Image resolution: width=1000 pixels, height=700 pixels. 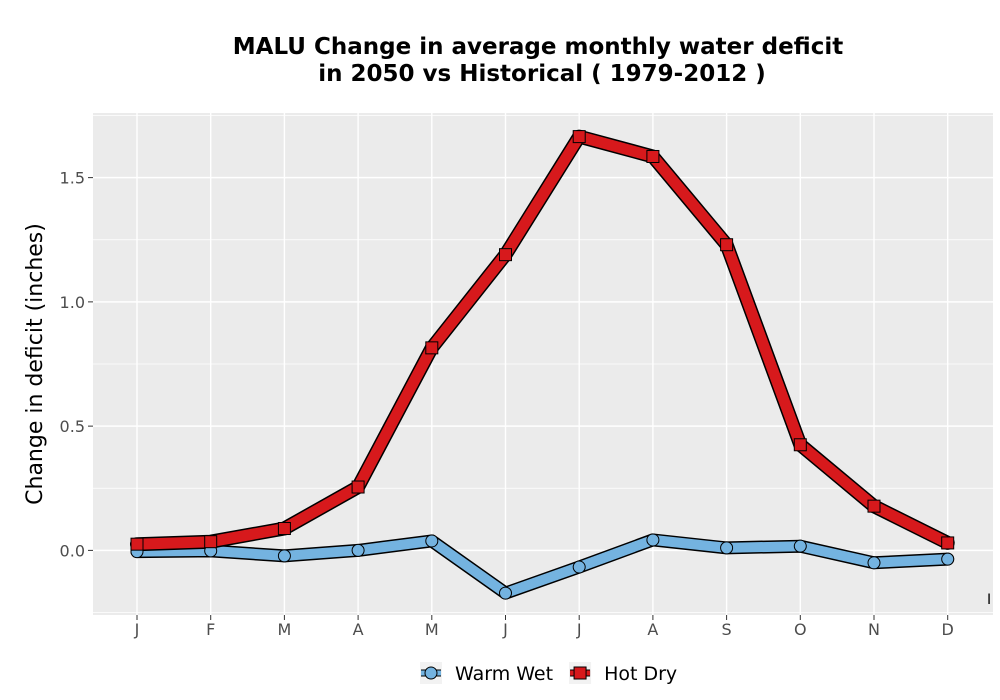 I want to click on legend-label-warm-wet: Warm Wet, so click(x=504, y=674).